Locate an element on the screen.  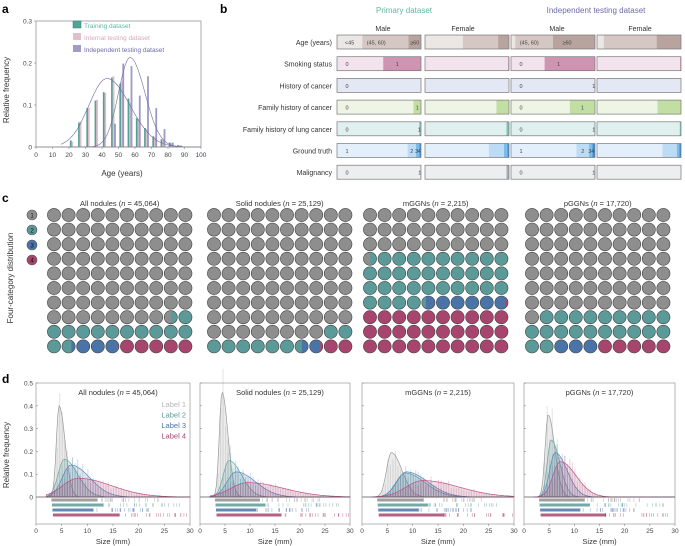
title-part: = 2,215) is located at coordinates (456, 392).